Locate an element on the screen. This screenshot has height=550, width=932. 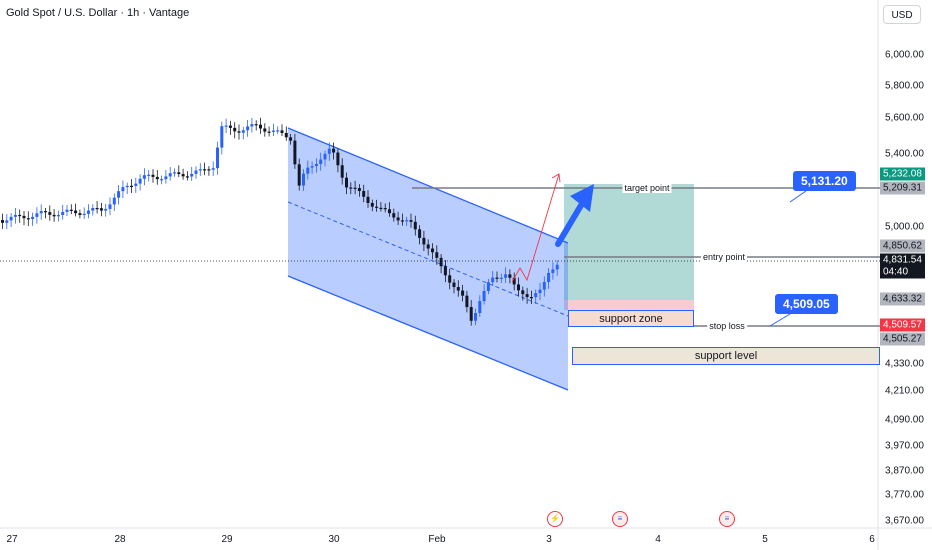
entry-point-label: entry point is located at coordinates (724, 257).